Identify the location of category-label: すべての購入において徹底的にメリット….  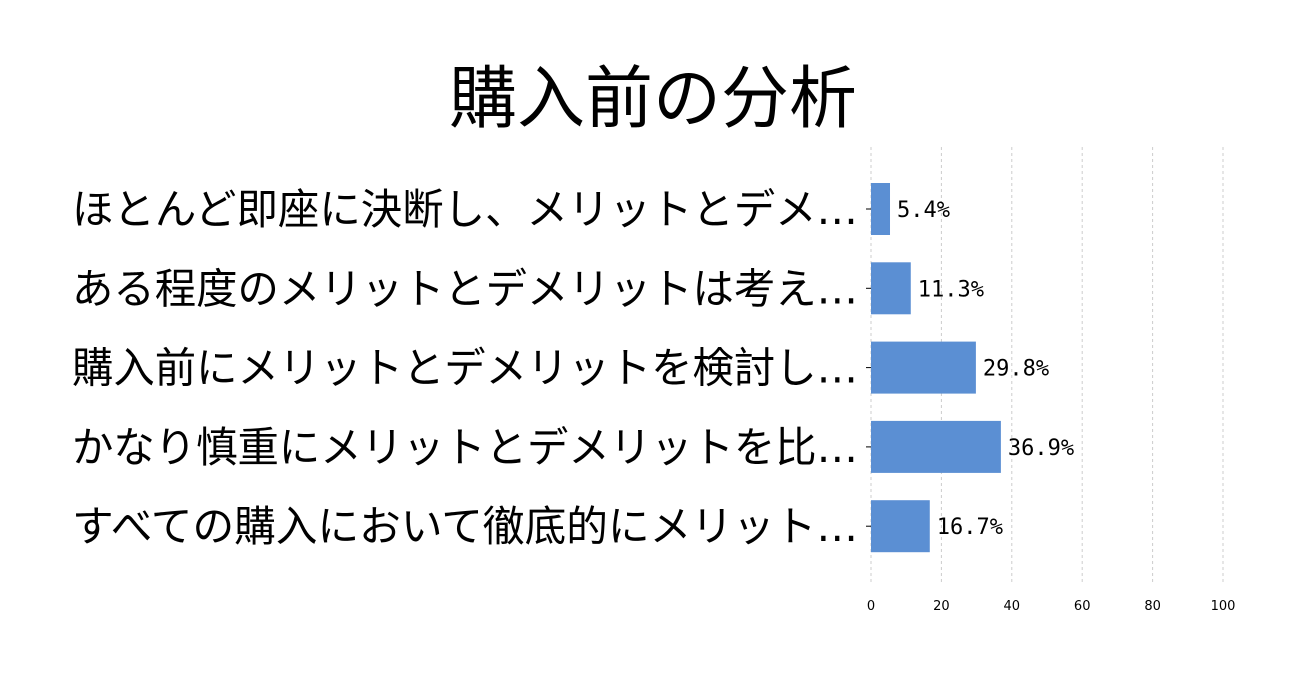
(465, 526).